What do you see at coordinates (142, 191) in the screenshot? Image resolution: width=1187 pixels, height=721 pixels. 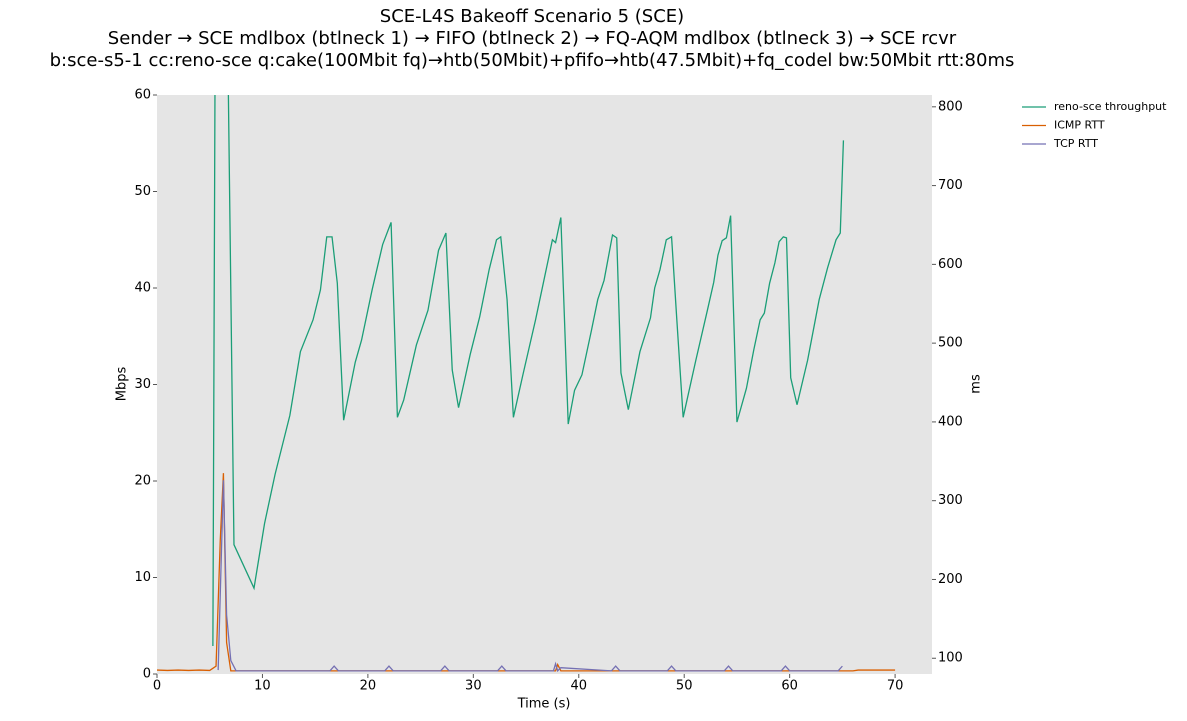 I see `y-tick-label: 50` at bounding box center [142, 191].